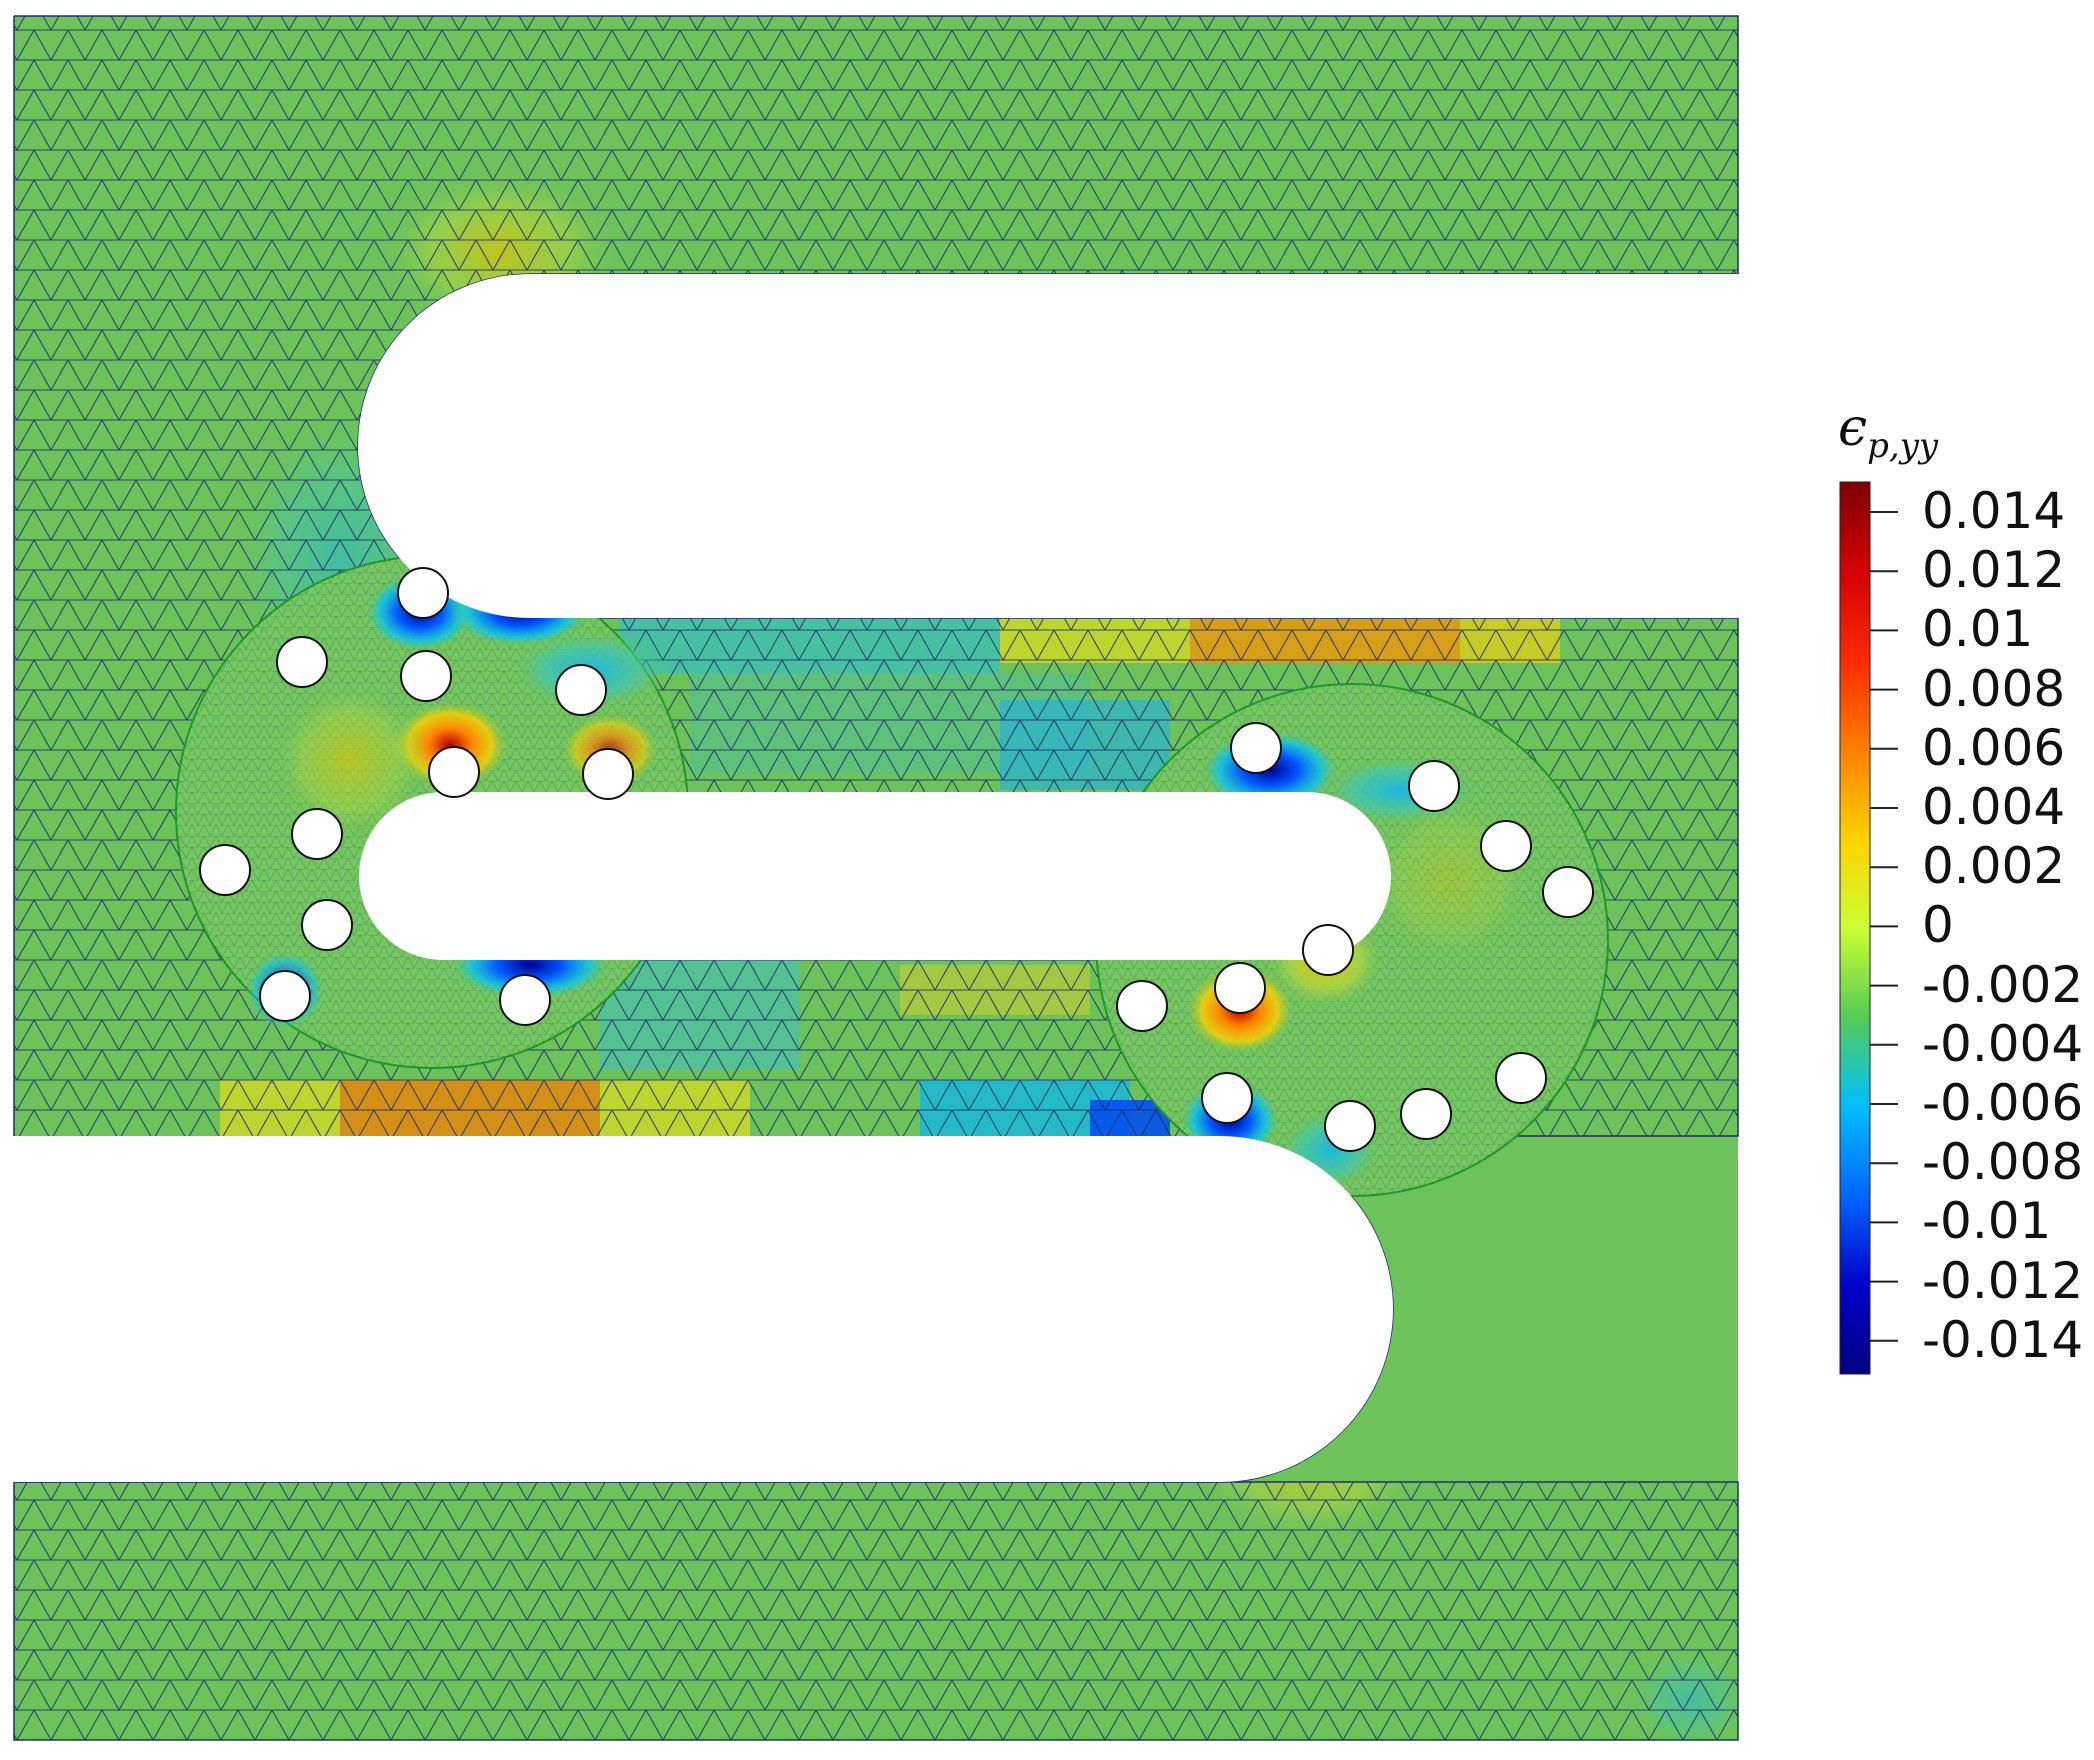 The image size is (2094, 1760). I want to click on colorbar-tick-label: -0.002, so click(2003, 984).